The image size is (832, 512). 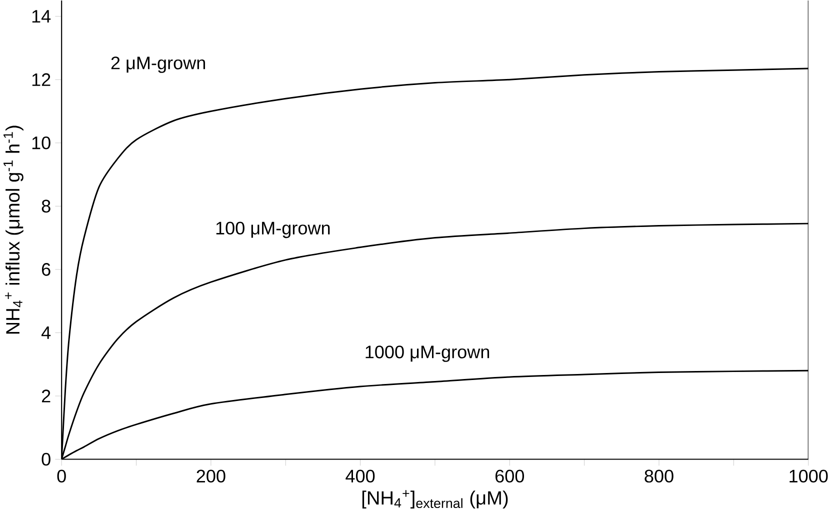 I want to click on y-tick-label: 14, so click(x=41, y=16).